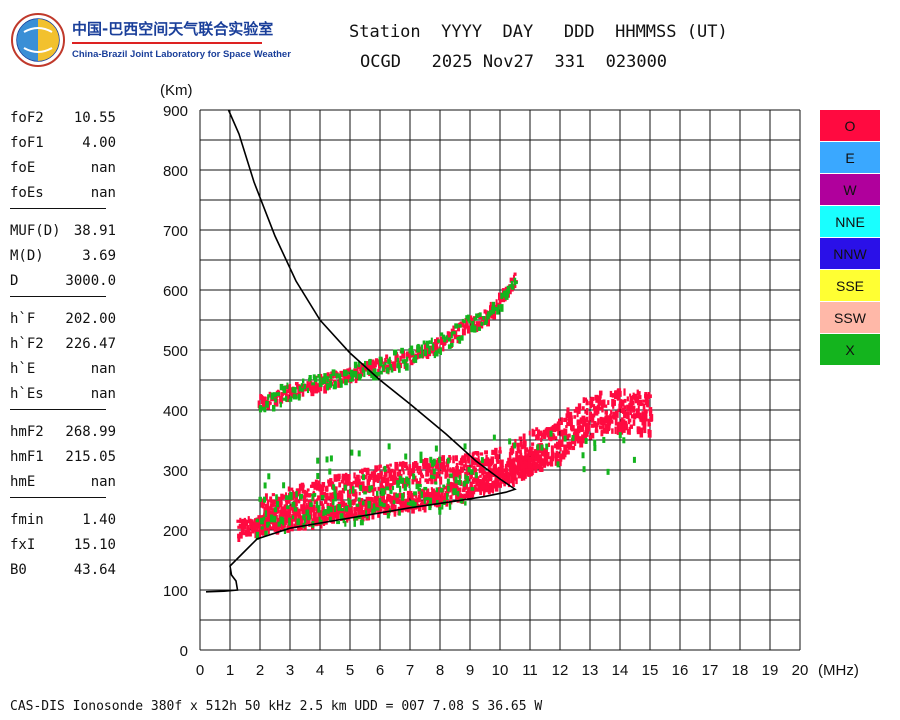 The width and height of the screenshot is (900, 720). What do you see at coordinates (27, 432) in the screenshot?
I see `param-name: hmF2` at bounding box center [27, 432].